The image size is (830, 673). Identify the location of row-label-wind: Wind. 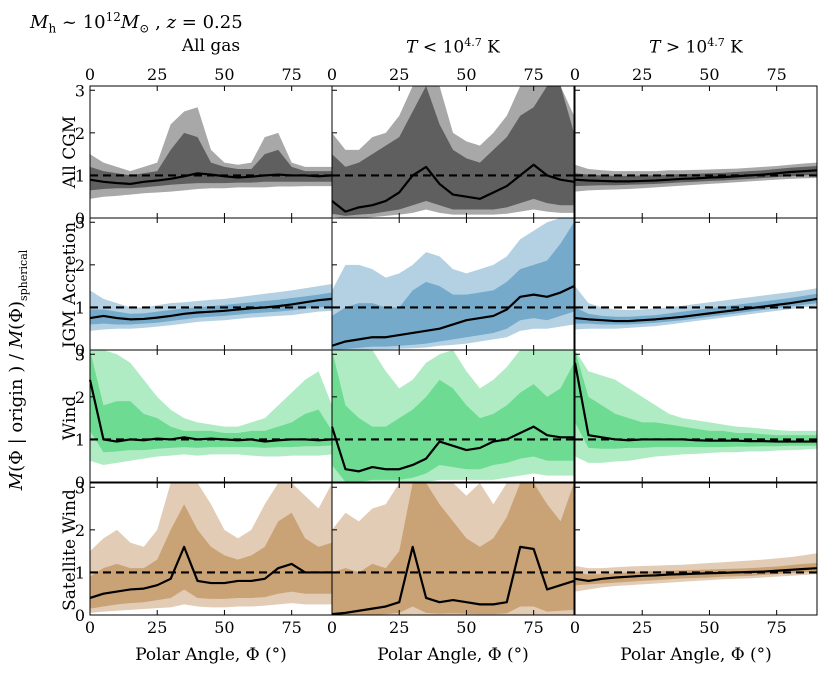
(70, 418).